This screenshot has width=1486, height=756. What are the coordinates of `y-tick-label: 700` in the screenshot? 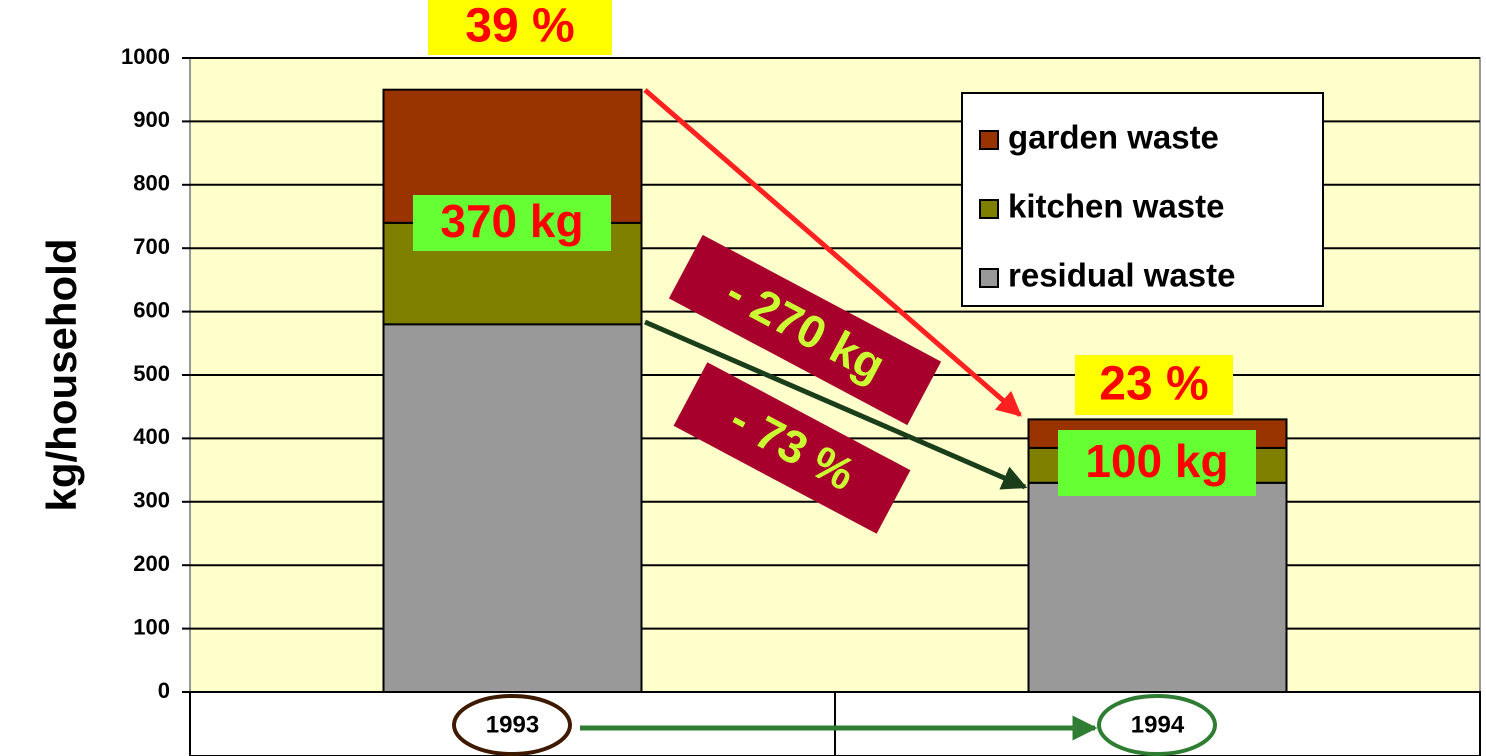 It's located at (151, 246).